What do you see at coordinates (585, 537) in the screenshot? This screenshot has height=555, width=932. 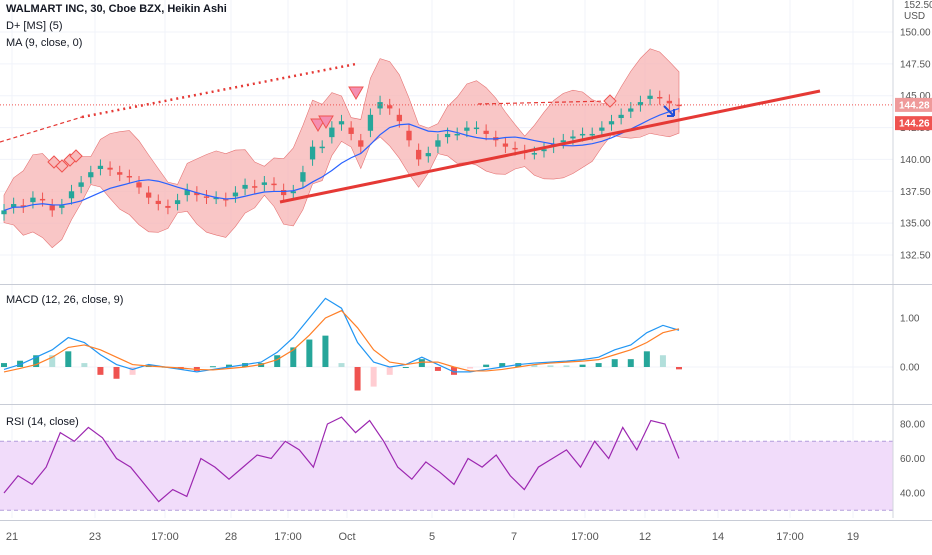 I see `time-tick-label: 17:00` at bounding box center [585, 537].